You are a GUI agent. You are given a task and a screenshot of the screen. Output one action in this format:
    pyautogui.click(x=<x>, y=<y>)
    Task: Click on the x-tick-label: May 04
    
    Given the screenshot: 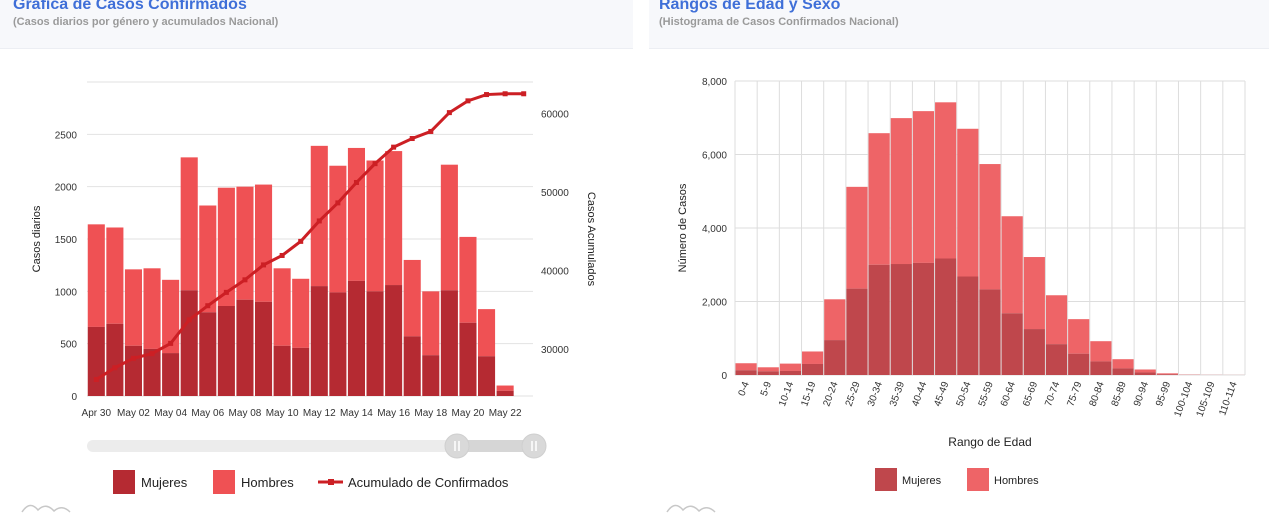 What is the action you would take?
    pyautogui.click(x=170, y=413)
    